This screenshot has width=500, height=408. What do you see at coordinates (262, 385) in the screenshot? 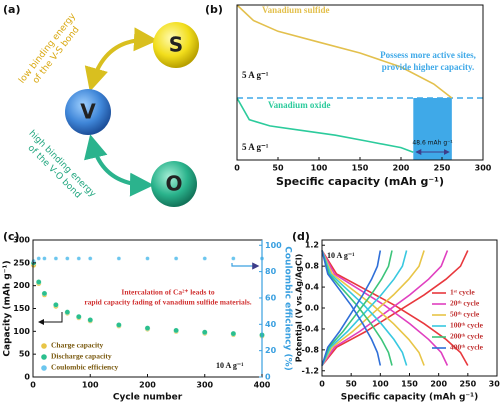
I see `x-tick-label: 400` at bounding box center [262, 385].